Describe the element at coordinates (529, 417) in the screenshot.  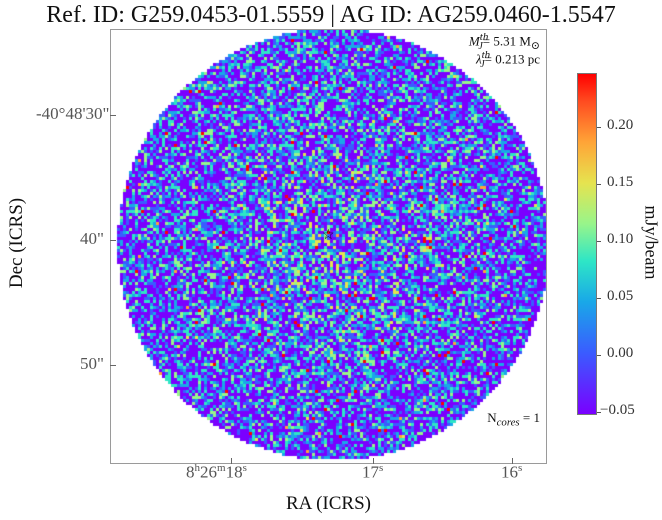
I see `ncores-value: = 1` at that location.